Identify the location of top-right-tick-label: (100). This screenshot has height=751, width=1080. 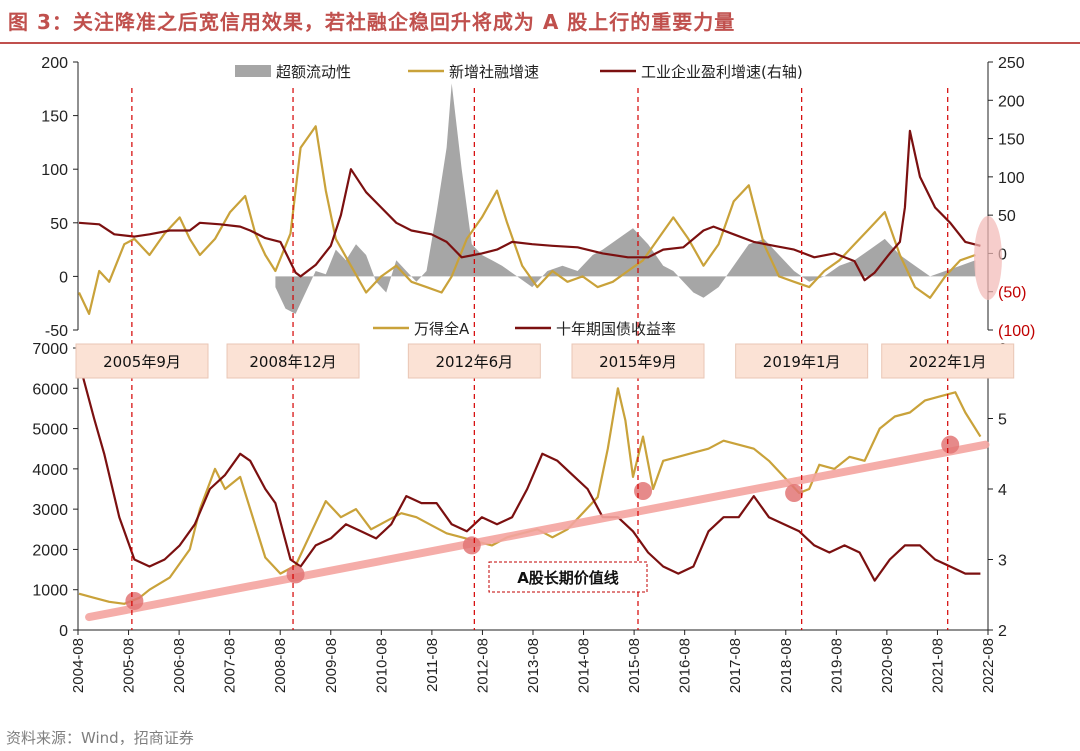
(1016, 331).